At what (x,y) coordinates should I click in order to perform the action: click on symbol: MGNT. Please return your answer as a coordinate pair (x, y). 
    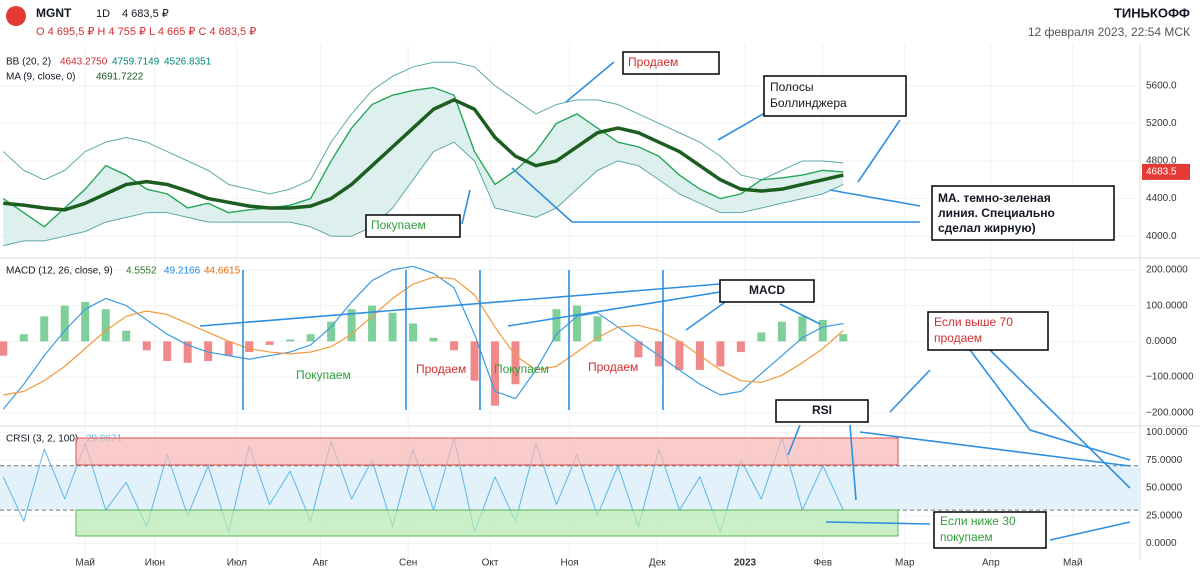
    Looking at the image, I should click on (54, 13).